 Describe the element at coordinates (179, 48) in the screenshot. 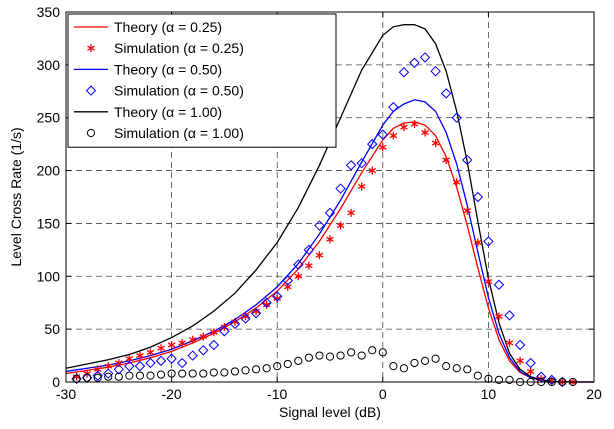

I see `legend-label: Simulation (α = 0.25)` at that location.